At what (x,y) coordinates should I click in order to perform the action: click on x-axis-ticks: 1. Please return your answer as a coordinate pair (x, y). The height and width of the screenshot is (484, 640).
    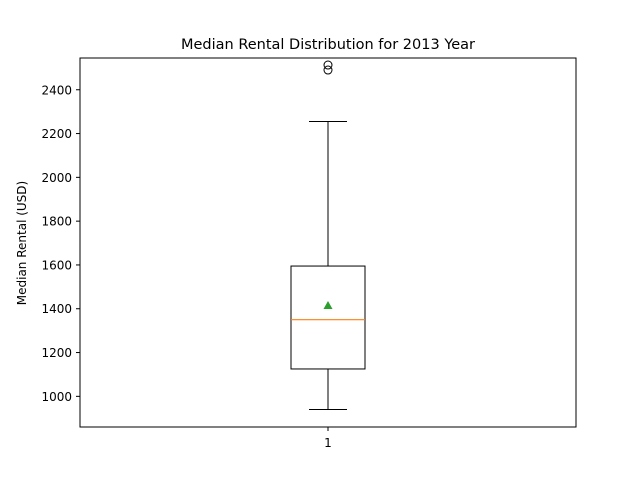
    Looking at the image, I should click on (328, 438).